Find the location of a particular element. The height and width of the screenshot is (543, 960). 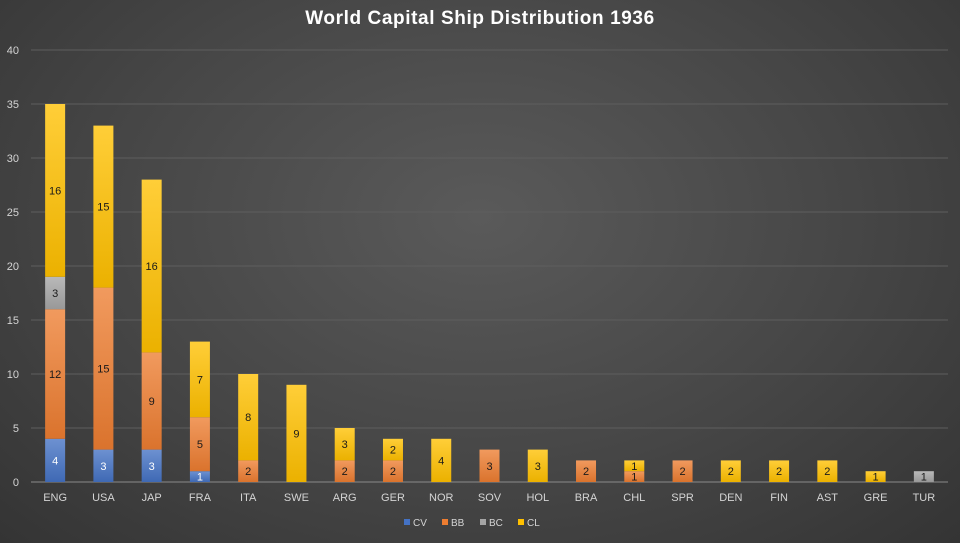

data-label: 4 is located at coordinates (55, 461).